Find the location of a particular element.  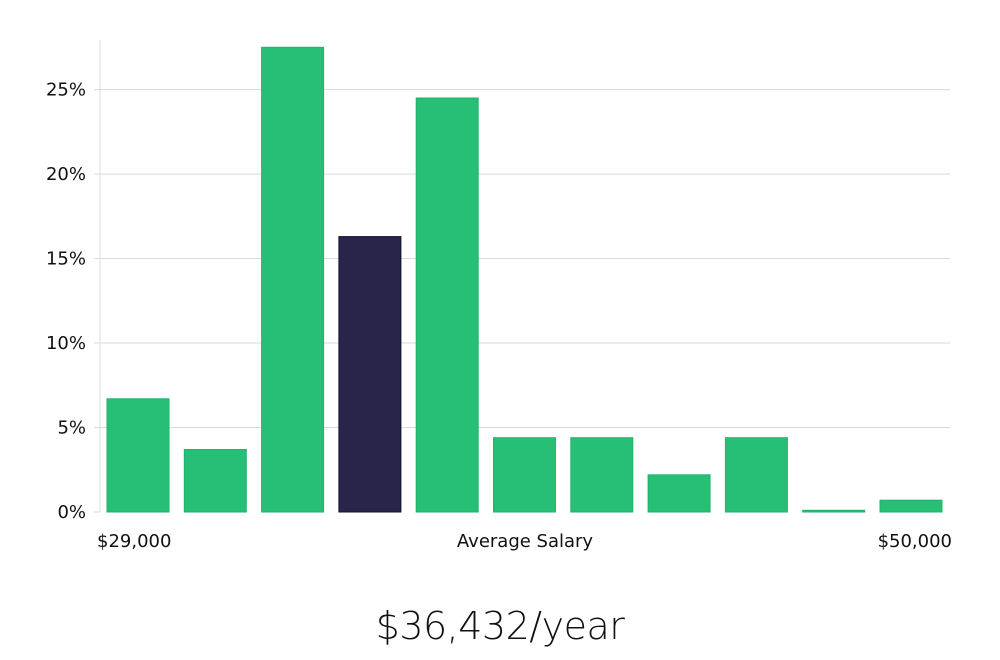

y-tick-label: 0% is located at coordinates (71, 512).